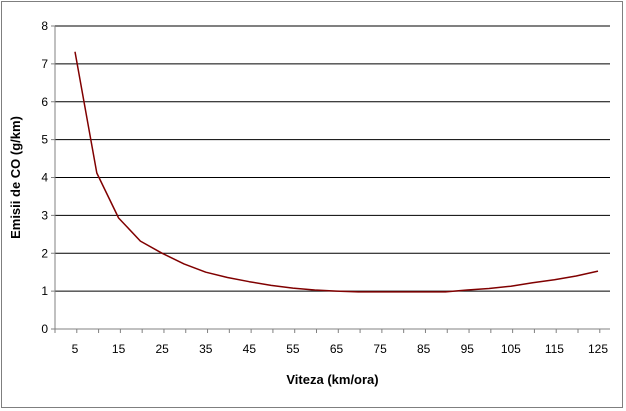 The image size is (626, 411). What do you see at coordinates (75, 349) in the screenshot?
I see `x-tick-label-5: 5` at bounding box center [75, 349].